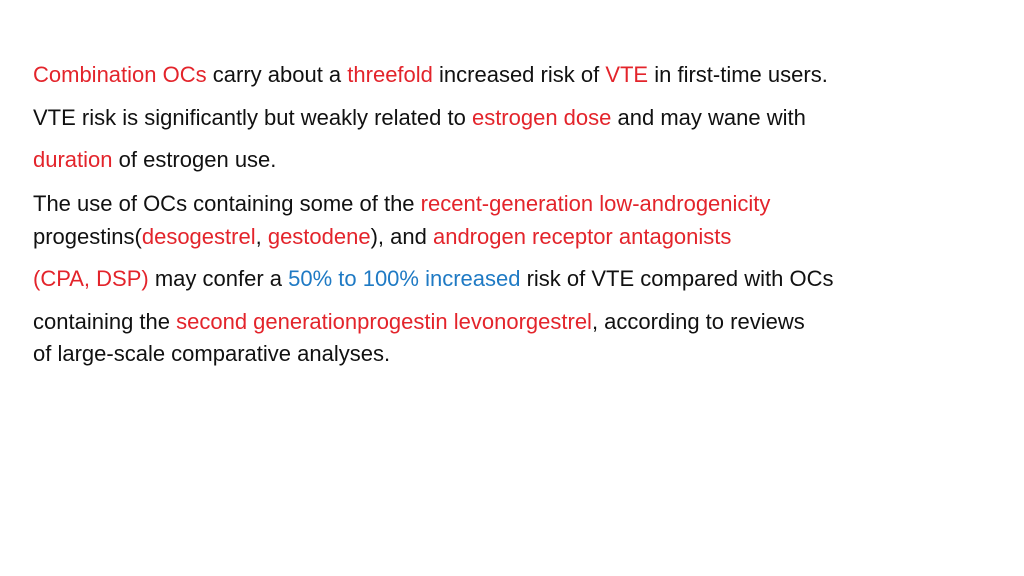 This screenshot has height=576, width=1024. Describe the element at coordinates (404, 278) in the screenshot. I see `highlighted-text: 50% to 100% increased` at that location.